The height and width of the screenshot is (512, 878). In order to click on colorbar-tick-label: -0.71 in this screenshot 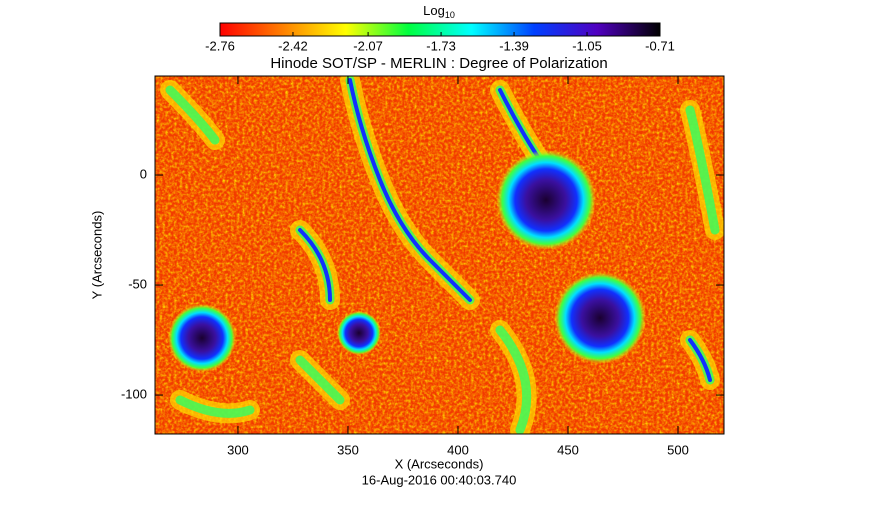, I will do `click(660, 45)`.